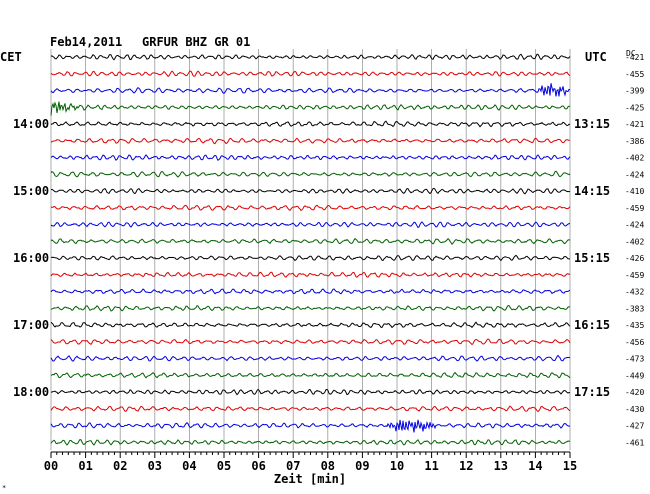 The width and height of the screenshot is (650, 494). Describe the element at coordinates (120, 466) in the screenshot. I see `x-tick-label: 02` at that location.